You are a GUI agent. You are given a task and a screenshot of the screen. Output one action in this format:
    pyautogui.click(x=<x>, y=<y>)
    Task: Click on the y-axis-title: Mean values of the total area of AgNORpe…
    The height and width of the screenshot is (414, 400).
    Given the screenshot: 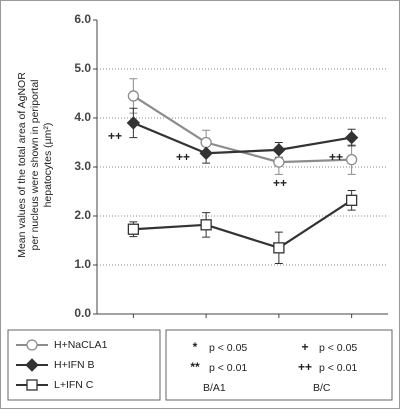 What is the action you would take?
    pyautogui.click(x=35, y=165)
    